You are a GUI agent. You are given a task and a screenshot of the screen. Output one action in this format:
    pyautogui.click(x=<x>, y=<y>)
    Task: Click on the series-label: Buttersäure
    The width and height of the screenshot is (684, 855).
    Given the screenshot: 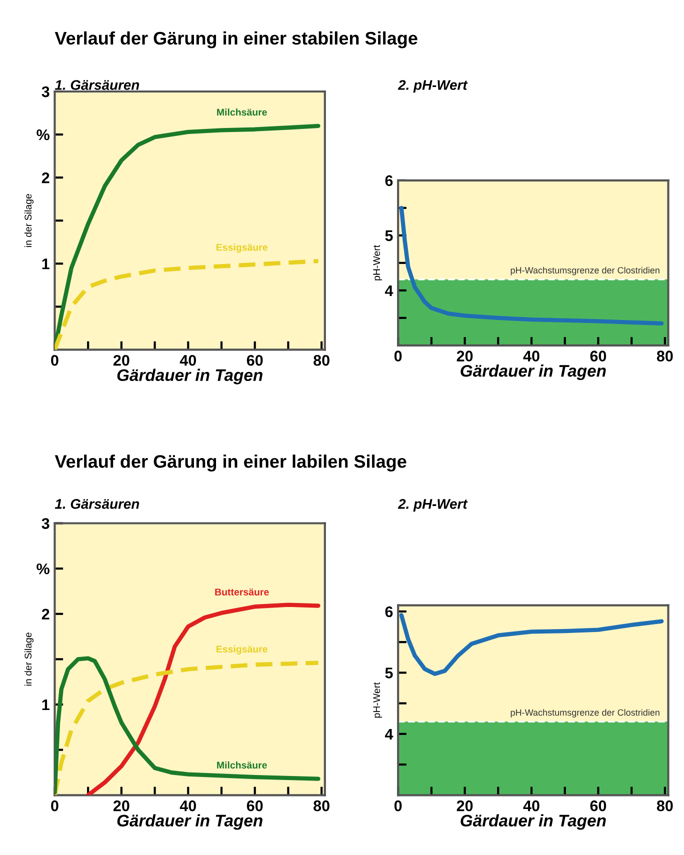 What is the action you would take?
    pyautogui.click(x=242, y=592)
    